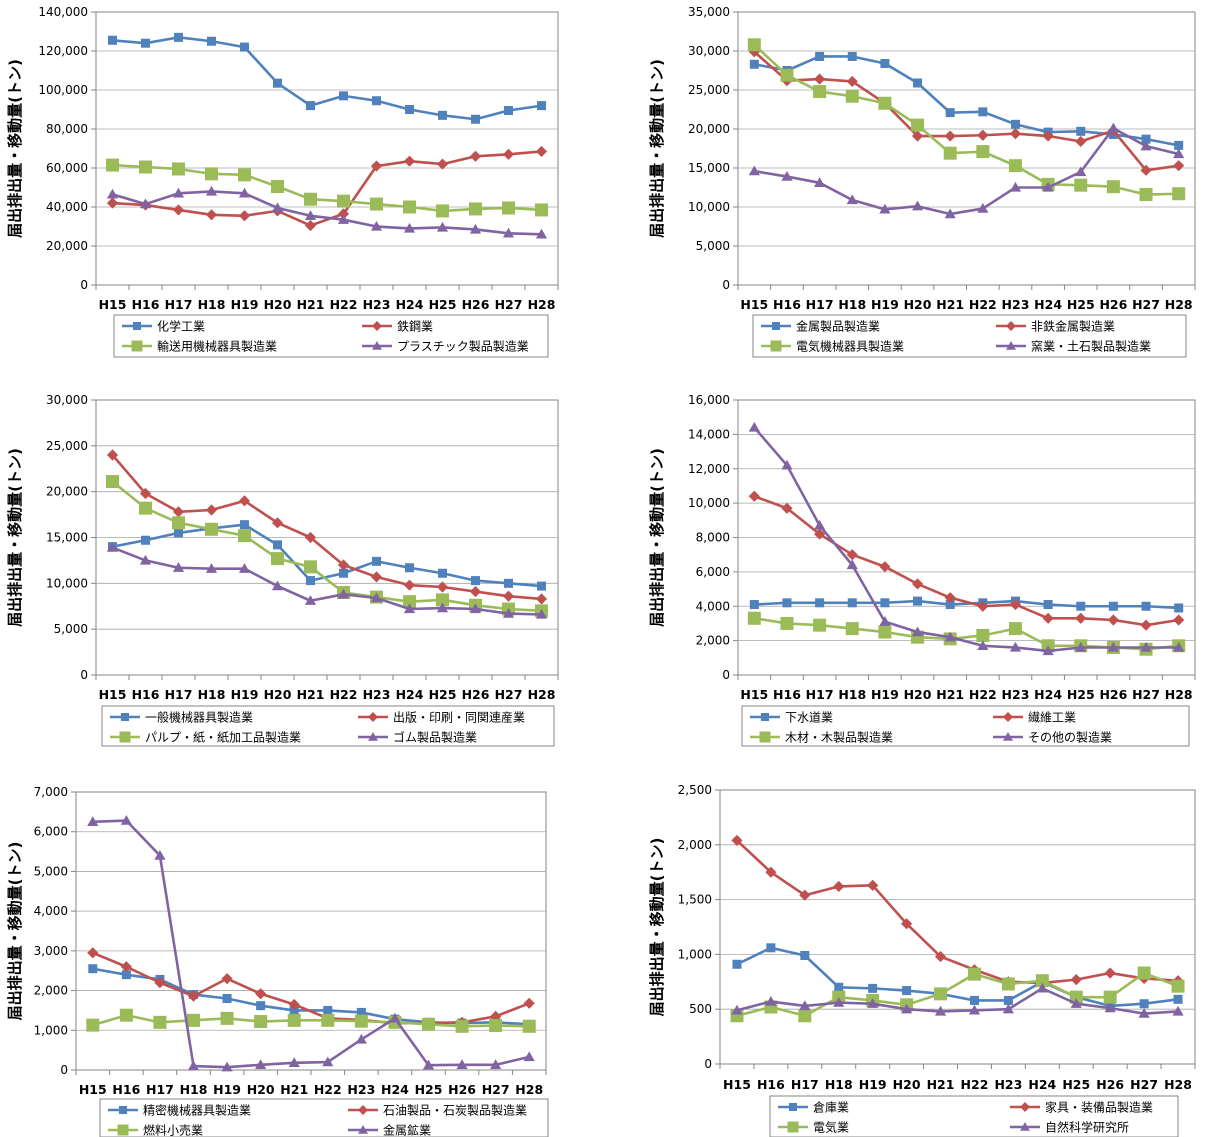 This screenshot has height=1137, width=1210. I want to click on legend-item: 下水道業, so click(791, 718).